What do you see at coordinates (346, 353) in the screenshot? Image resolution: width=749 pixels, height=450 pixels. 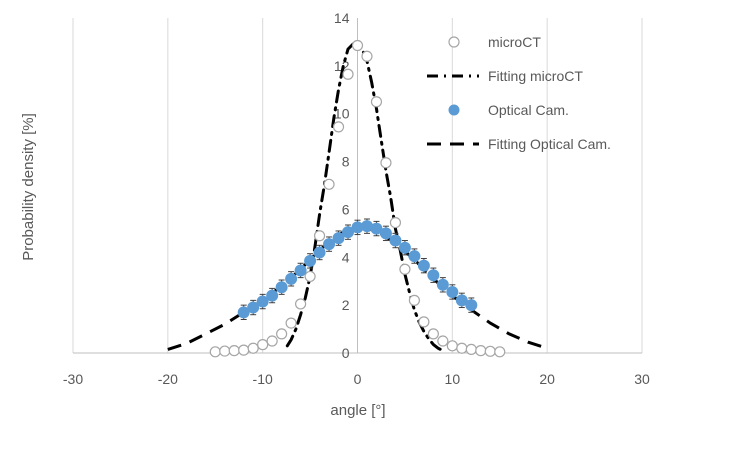 I see `y-tick-label: 0` at bounding box center [346, 353].